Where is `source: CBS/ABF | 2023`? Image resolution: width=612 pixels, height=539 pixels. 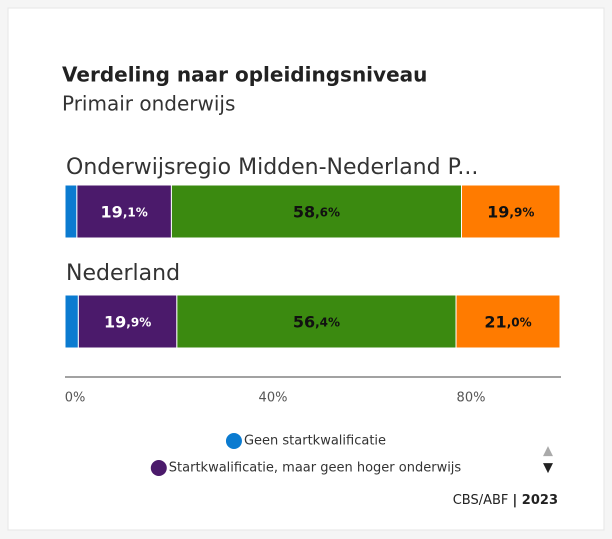 source: CBS/ABF | 2023 is located at coordinates (505, 500).